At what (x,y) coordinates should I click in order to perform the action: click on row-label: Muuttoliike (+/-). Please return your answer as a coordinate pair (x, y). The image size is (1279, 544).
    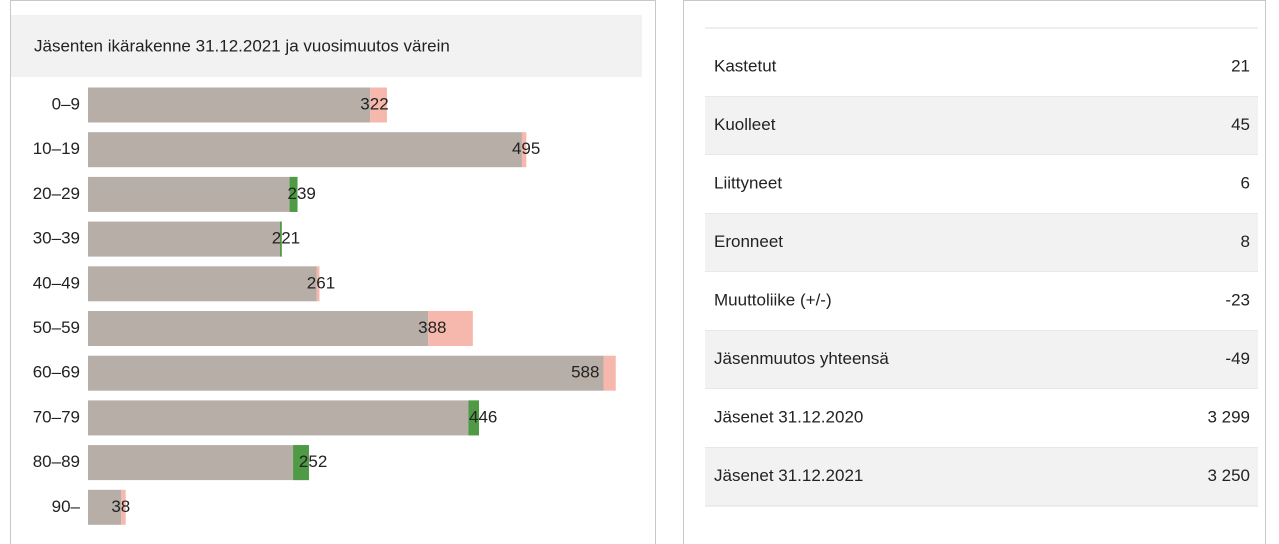
    Looking at the image, I should click on (773, 300).